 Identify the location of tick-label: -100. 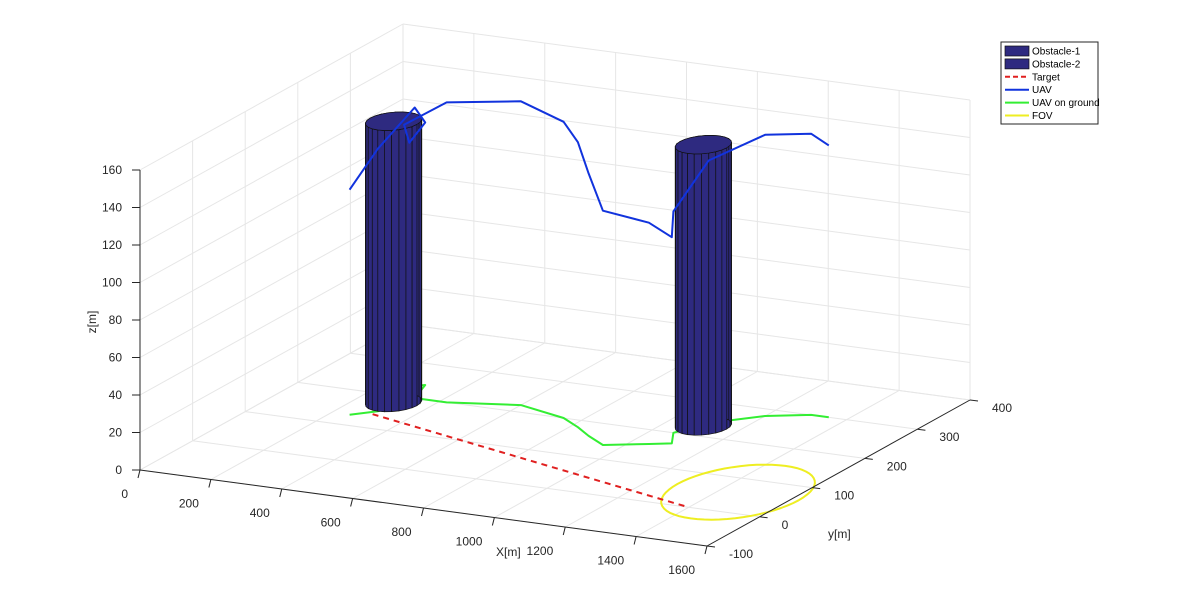
(741, 554).